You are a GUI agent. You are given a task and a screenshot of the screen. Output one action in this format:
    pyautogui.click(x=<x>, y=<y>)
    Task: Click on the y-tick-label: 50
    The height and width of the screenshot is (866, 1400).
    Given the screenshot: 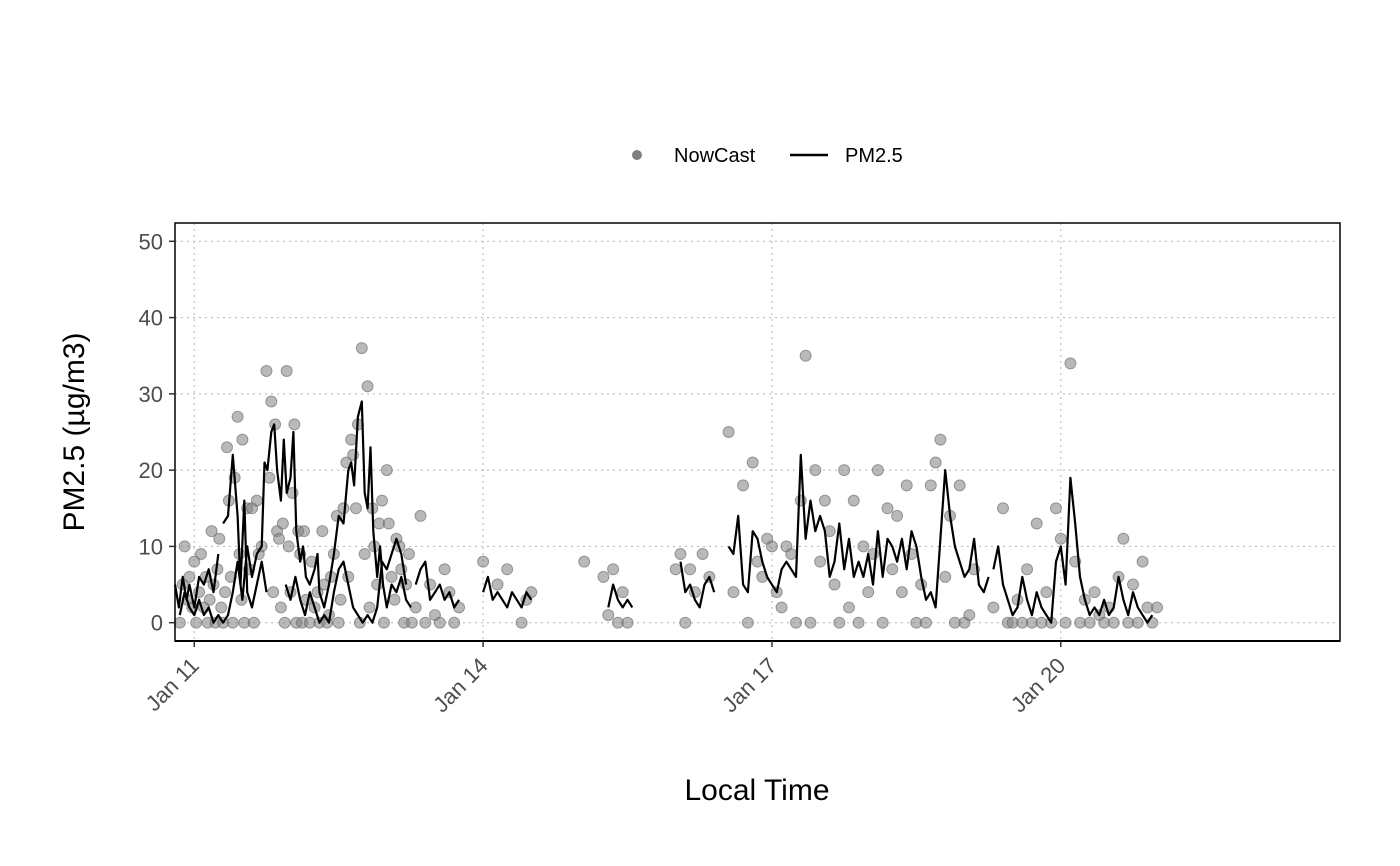 What is the action you would take?
    pyautogui.click(x=151, y=241)
    